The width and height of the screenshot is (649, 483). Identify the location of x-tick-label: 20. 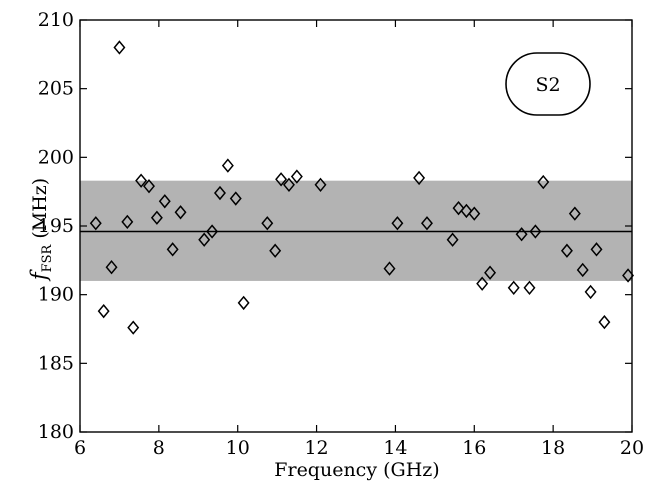
(632, 448).